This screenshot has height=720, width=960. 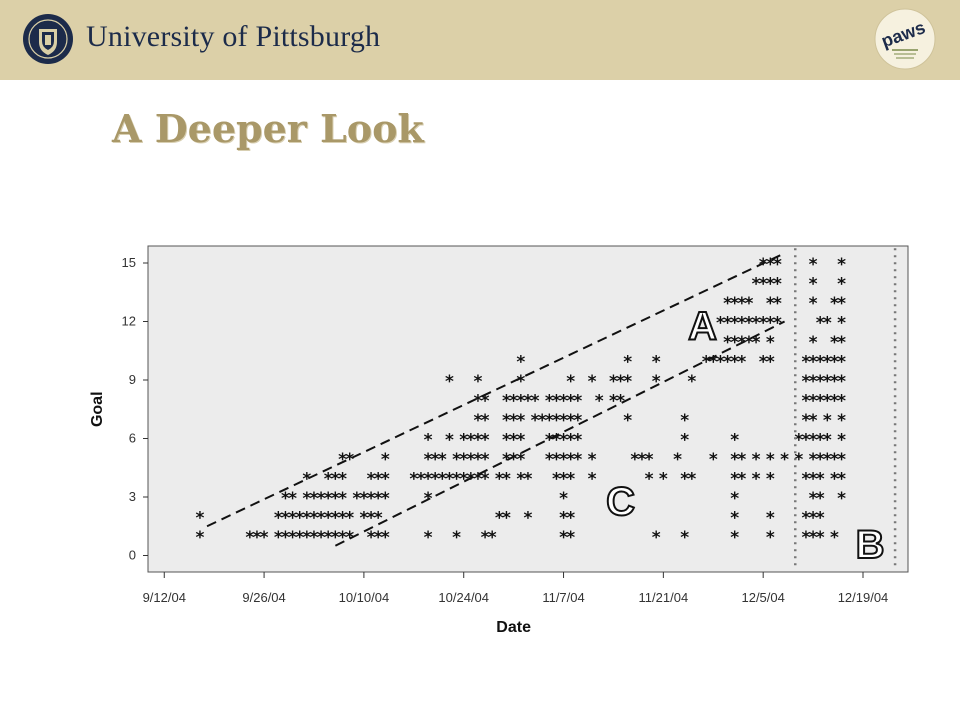 What do you see at coordinates (664, 597) in the screenshot?
I see `x-tick-label: 11/21/04` at bounding box center [664, 597].